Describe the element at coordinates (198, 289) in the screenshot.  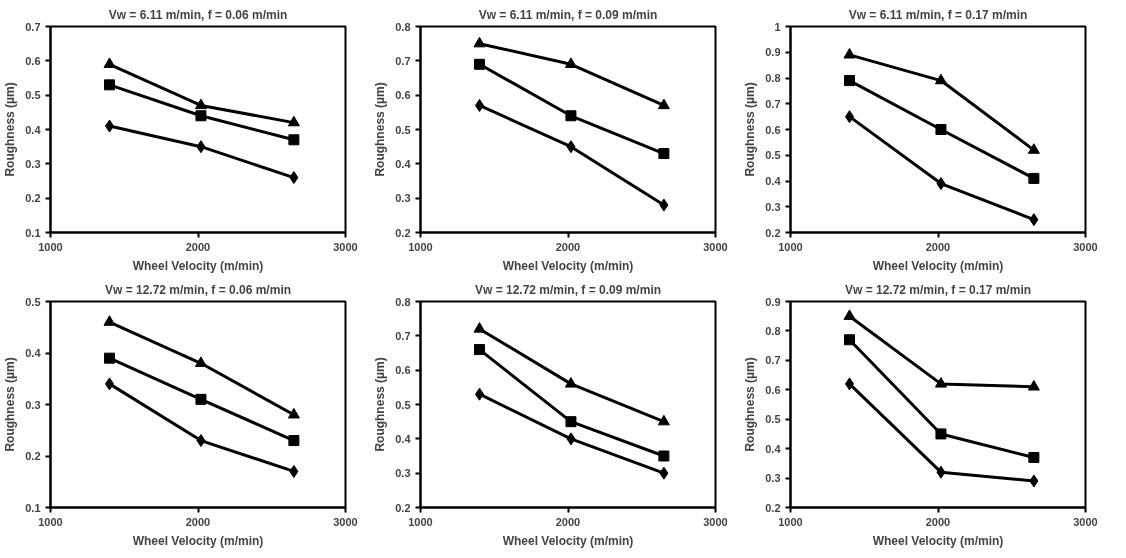
I see `chart-title: Vw = 12.72 m/min, f = 0.06 m/min` at that location.